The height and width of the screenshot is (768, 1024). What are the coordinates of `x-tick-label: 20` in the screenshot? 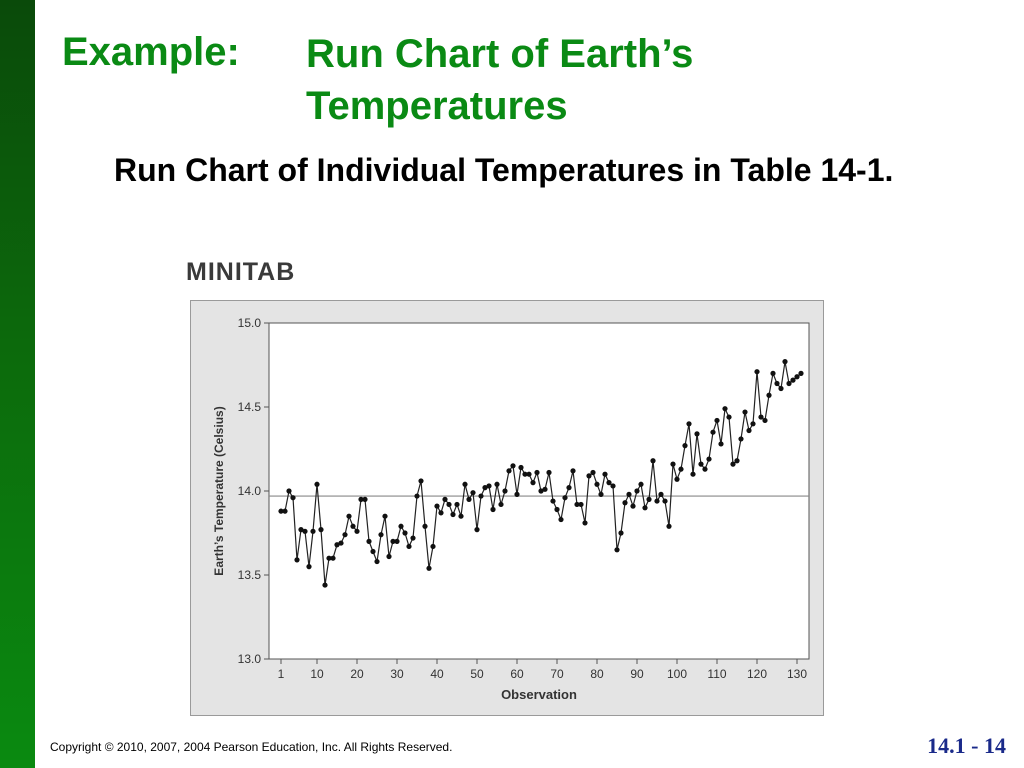 It's located at (357, 674).